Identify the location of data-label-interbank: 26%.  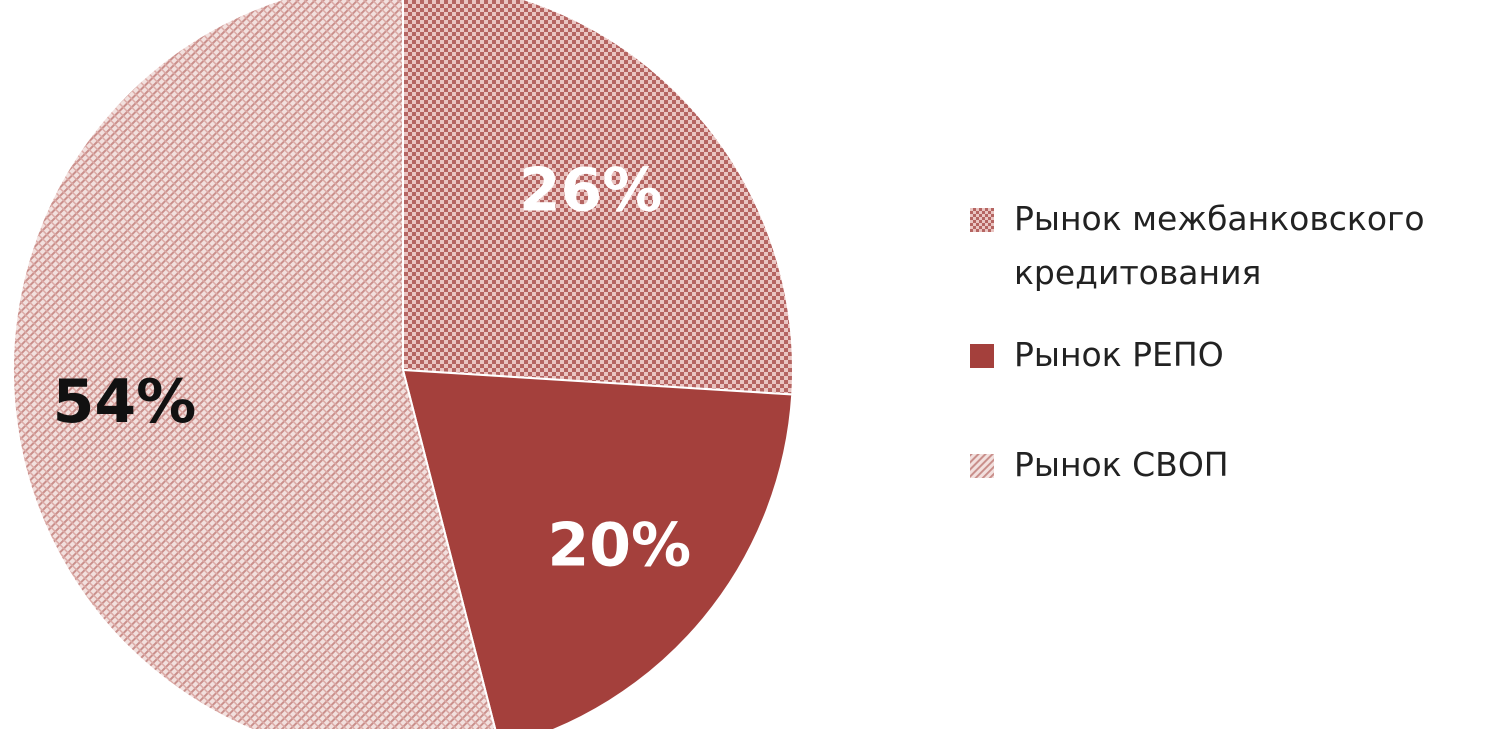
(591, 190).